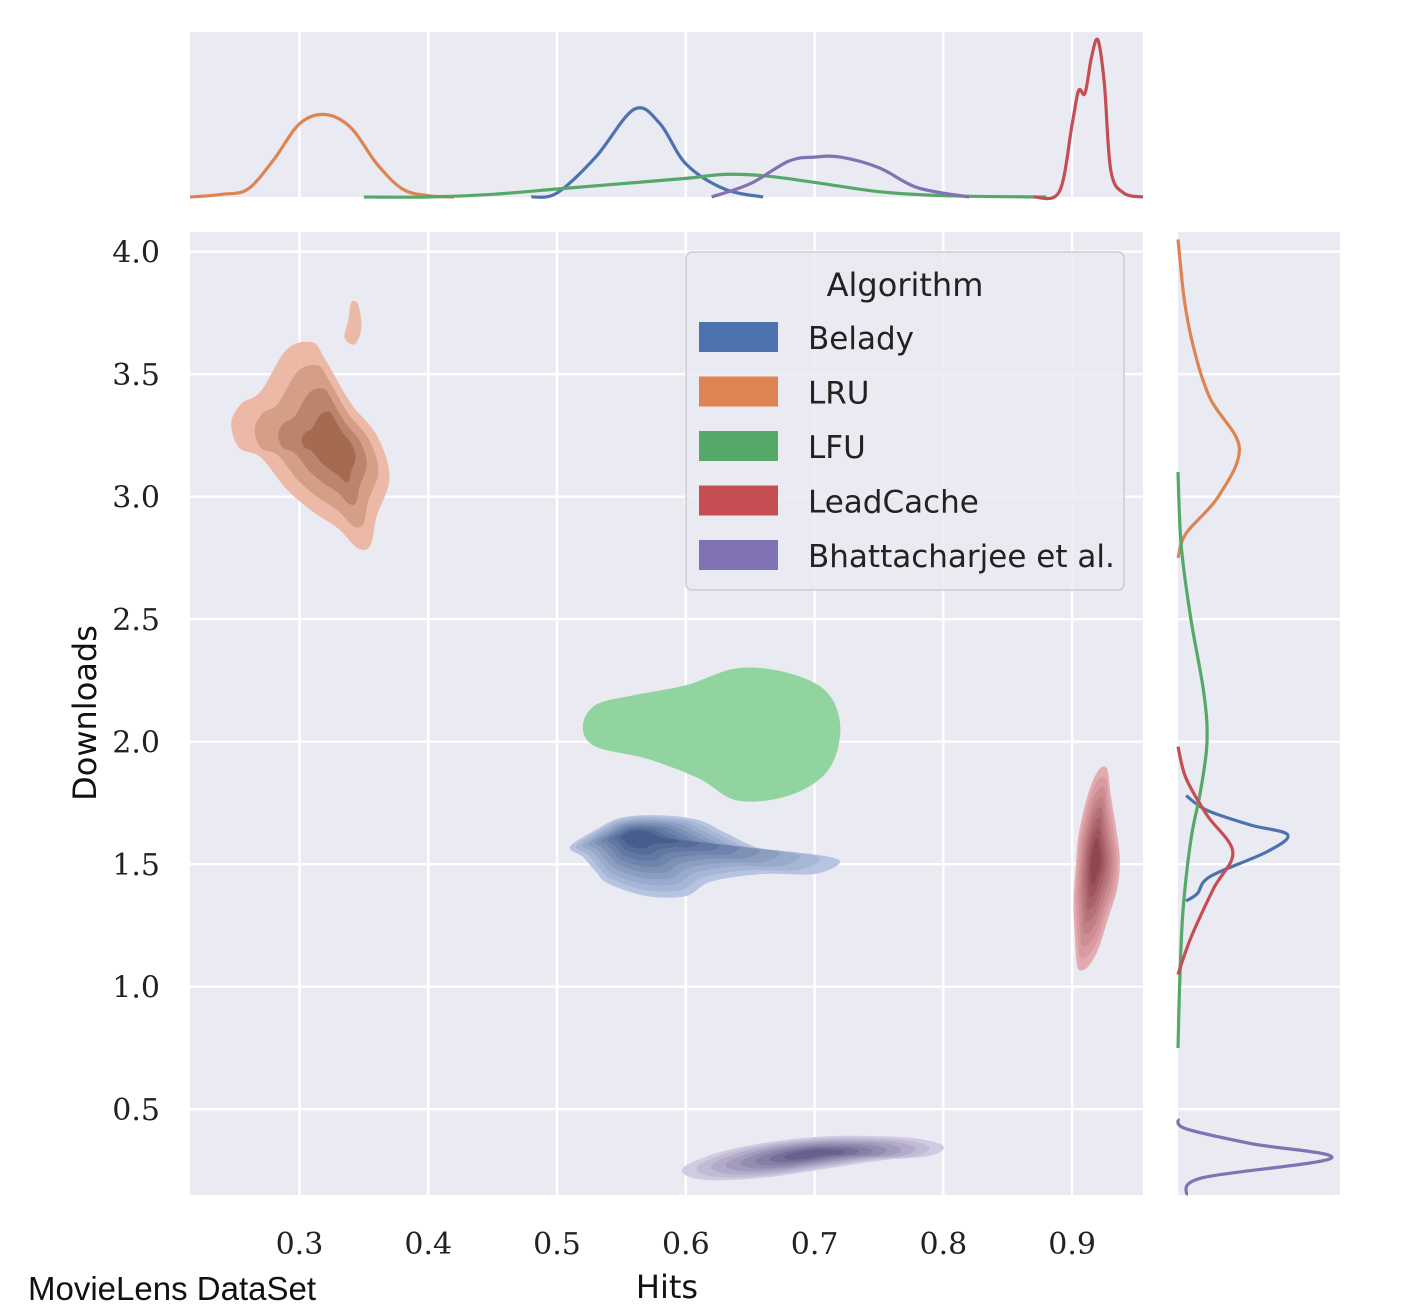  What do you see at coordinates (85, 713) in the screenshot?
I see `y-axis-title: Downloads` at bounding box center [85, 713].